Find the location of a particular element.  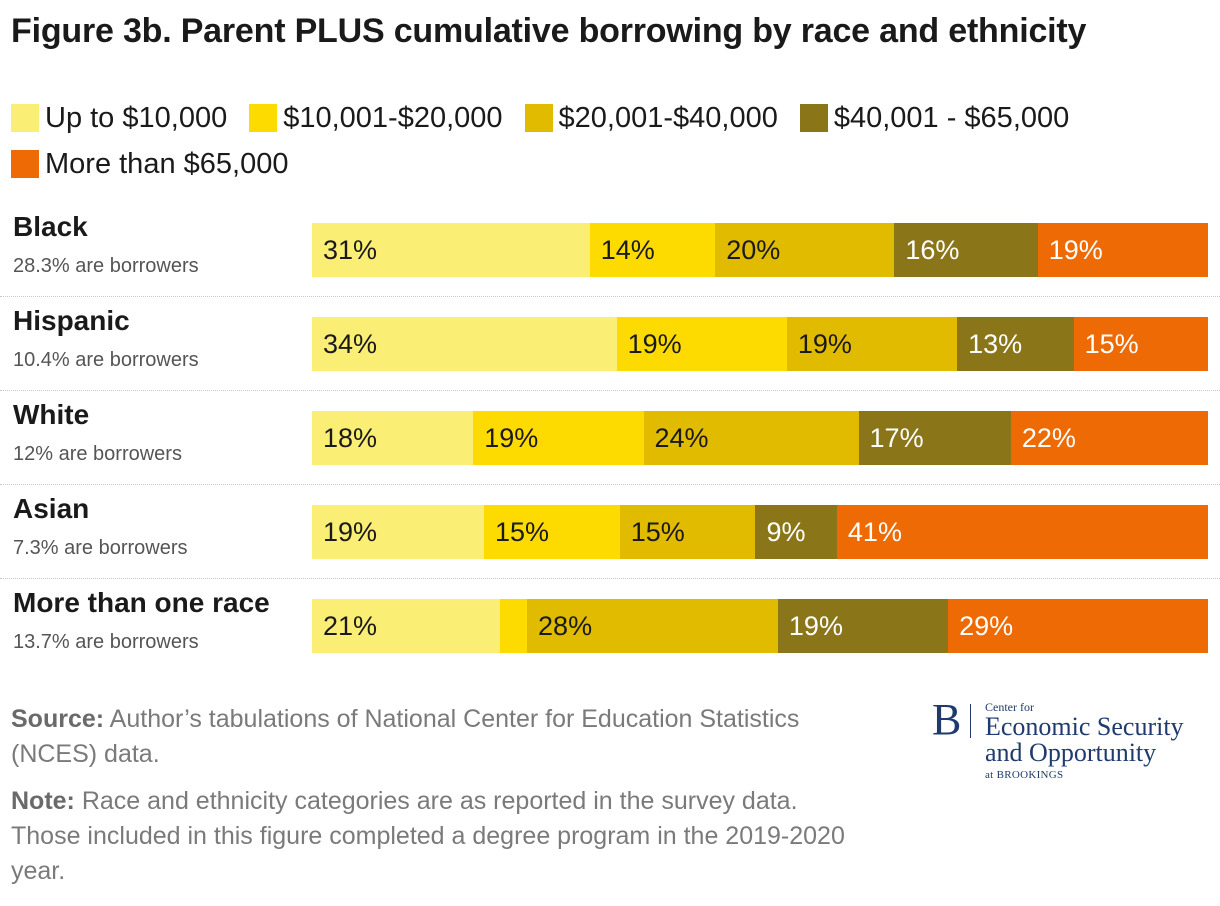

bar-segment: 9% is located at coordinates (796, 532).